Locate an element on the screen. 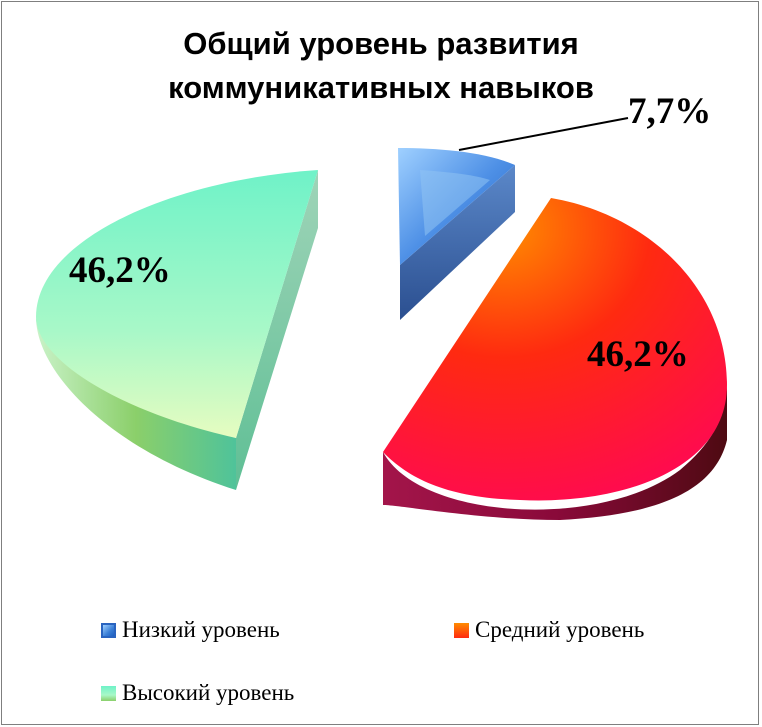  slice-low-highlight is located at coordinates (455, 203).